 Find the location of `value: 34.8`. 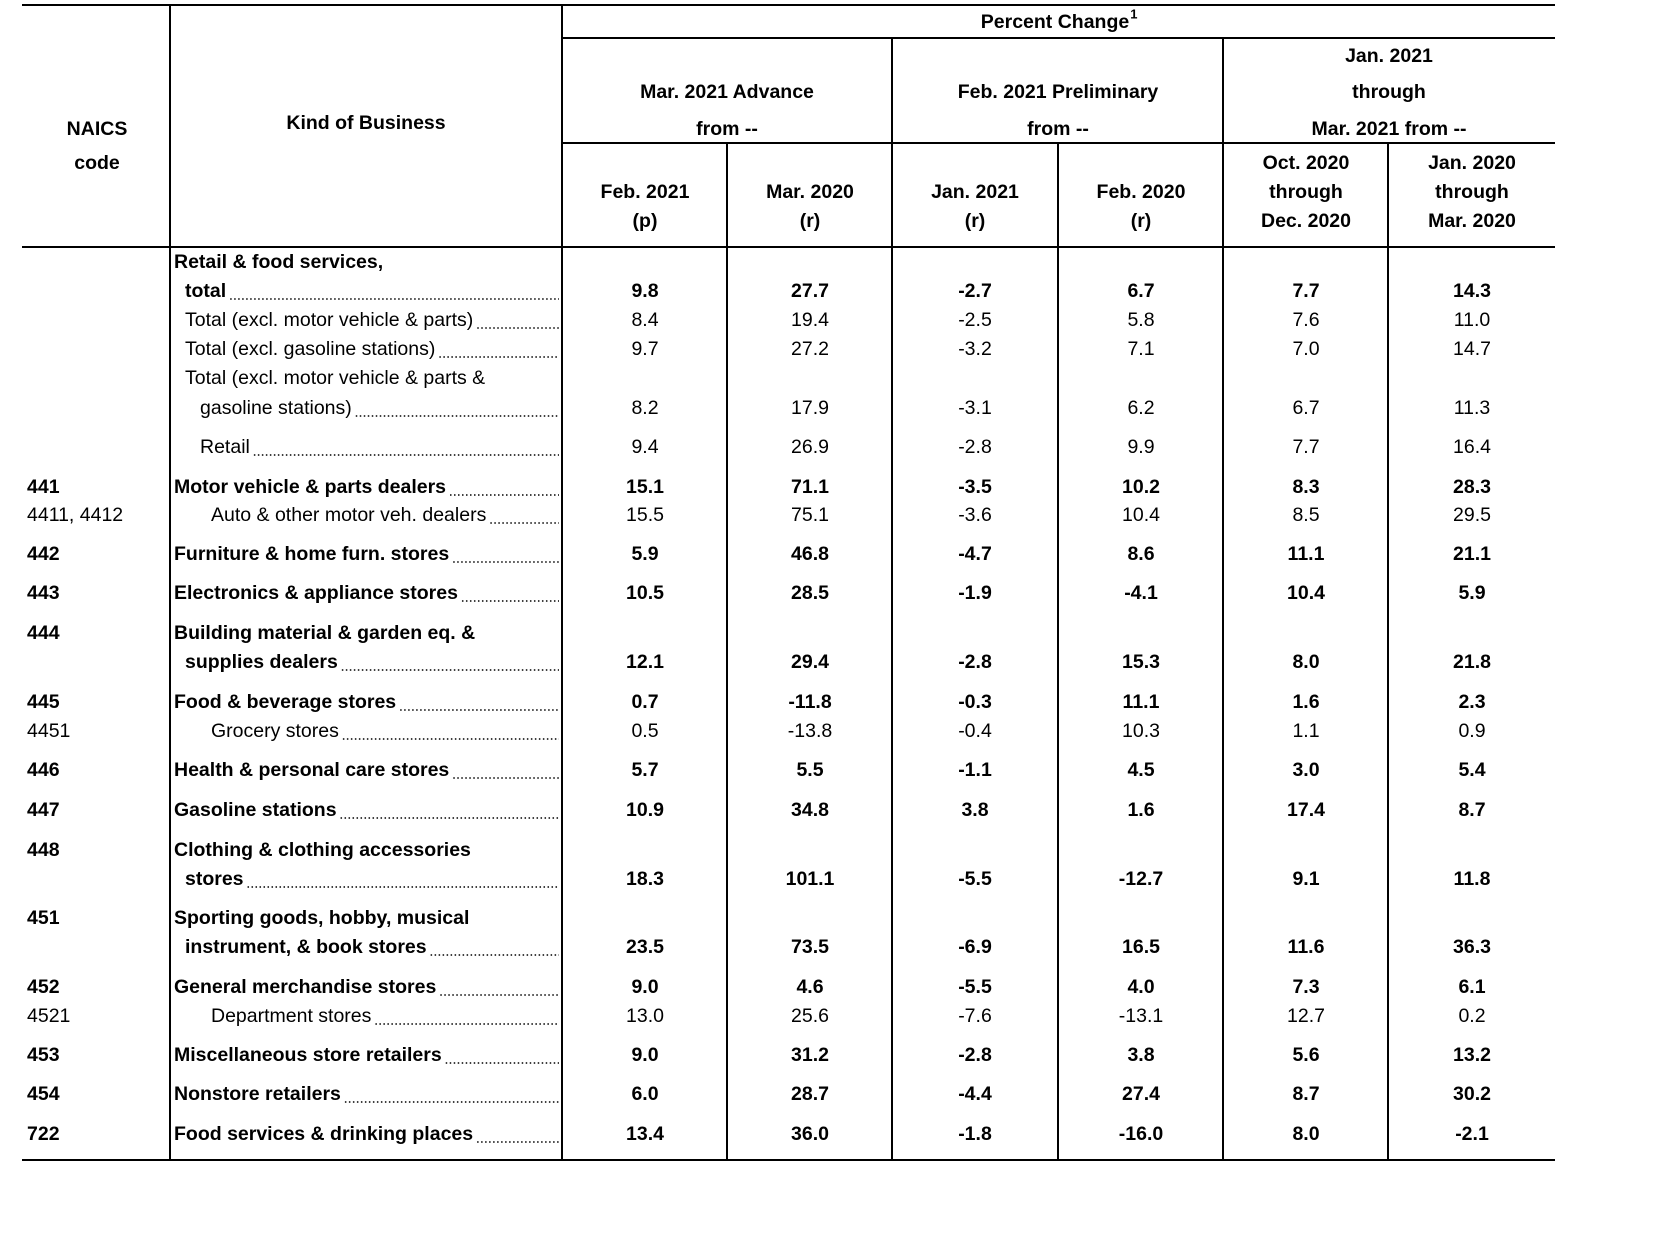

value: 34.8 is located at coordinates (810, 810).